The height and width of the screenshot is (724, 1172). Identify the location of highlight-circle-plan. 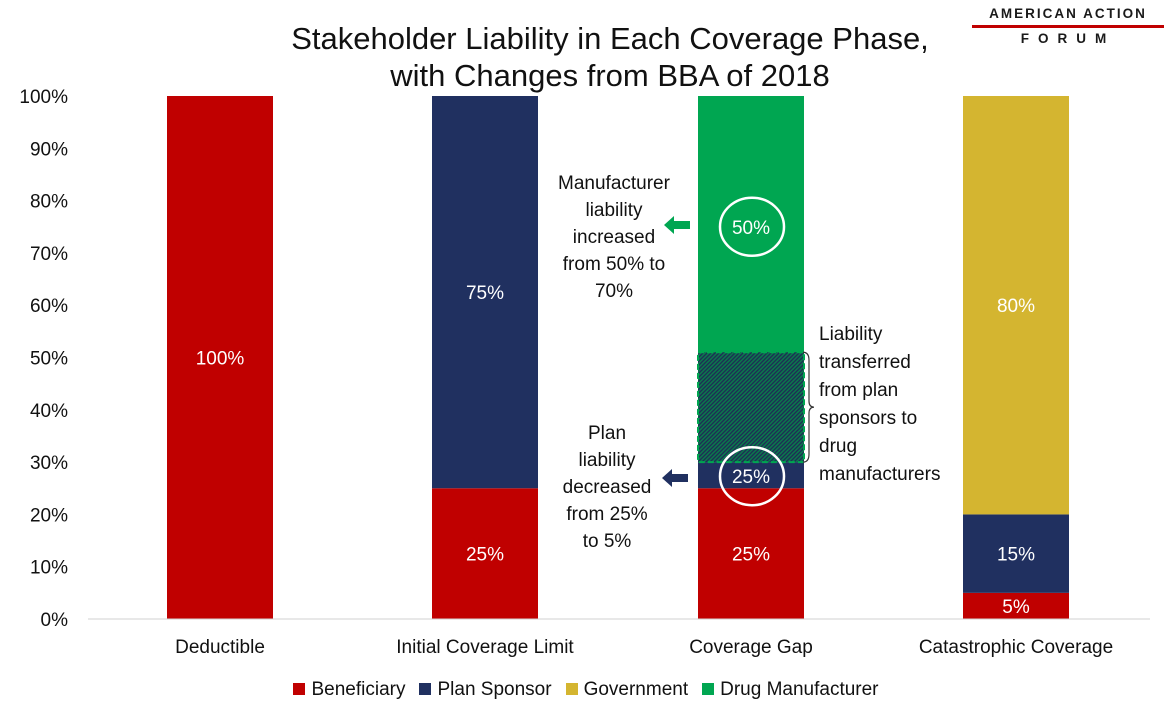
(752, 476).